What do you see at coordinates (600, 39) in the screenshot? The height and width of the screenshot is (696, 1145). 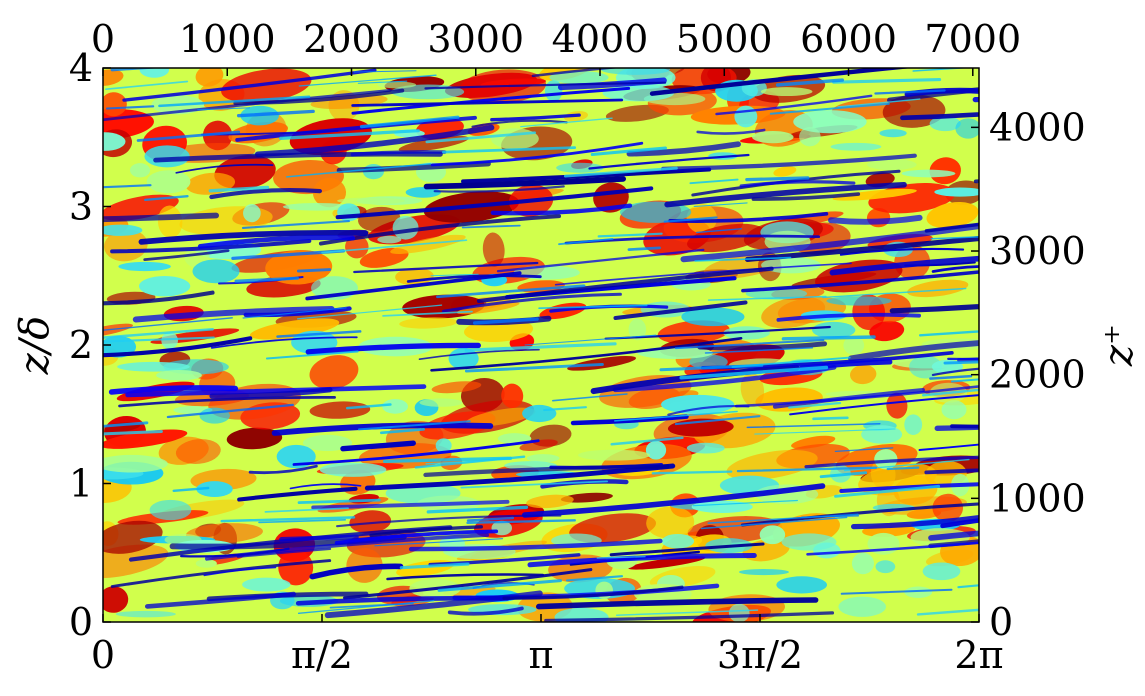 I see `x-top-tick-label: 4000` at bounding box center [600, 39].